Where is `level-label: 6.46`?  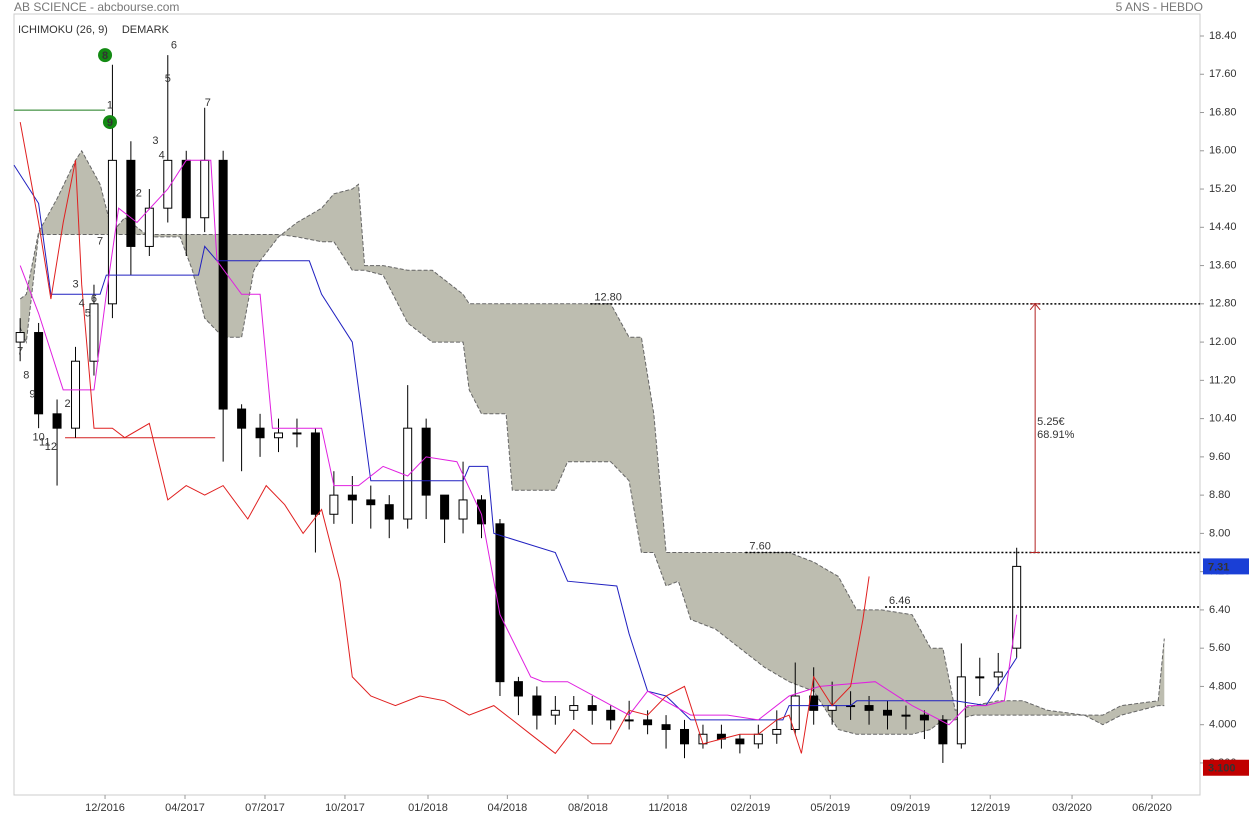
level-label: 6.46 is located at coordinates (899, 601).